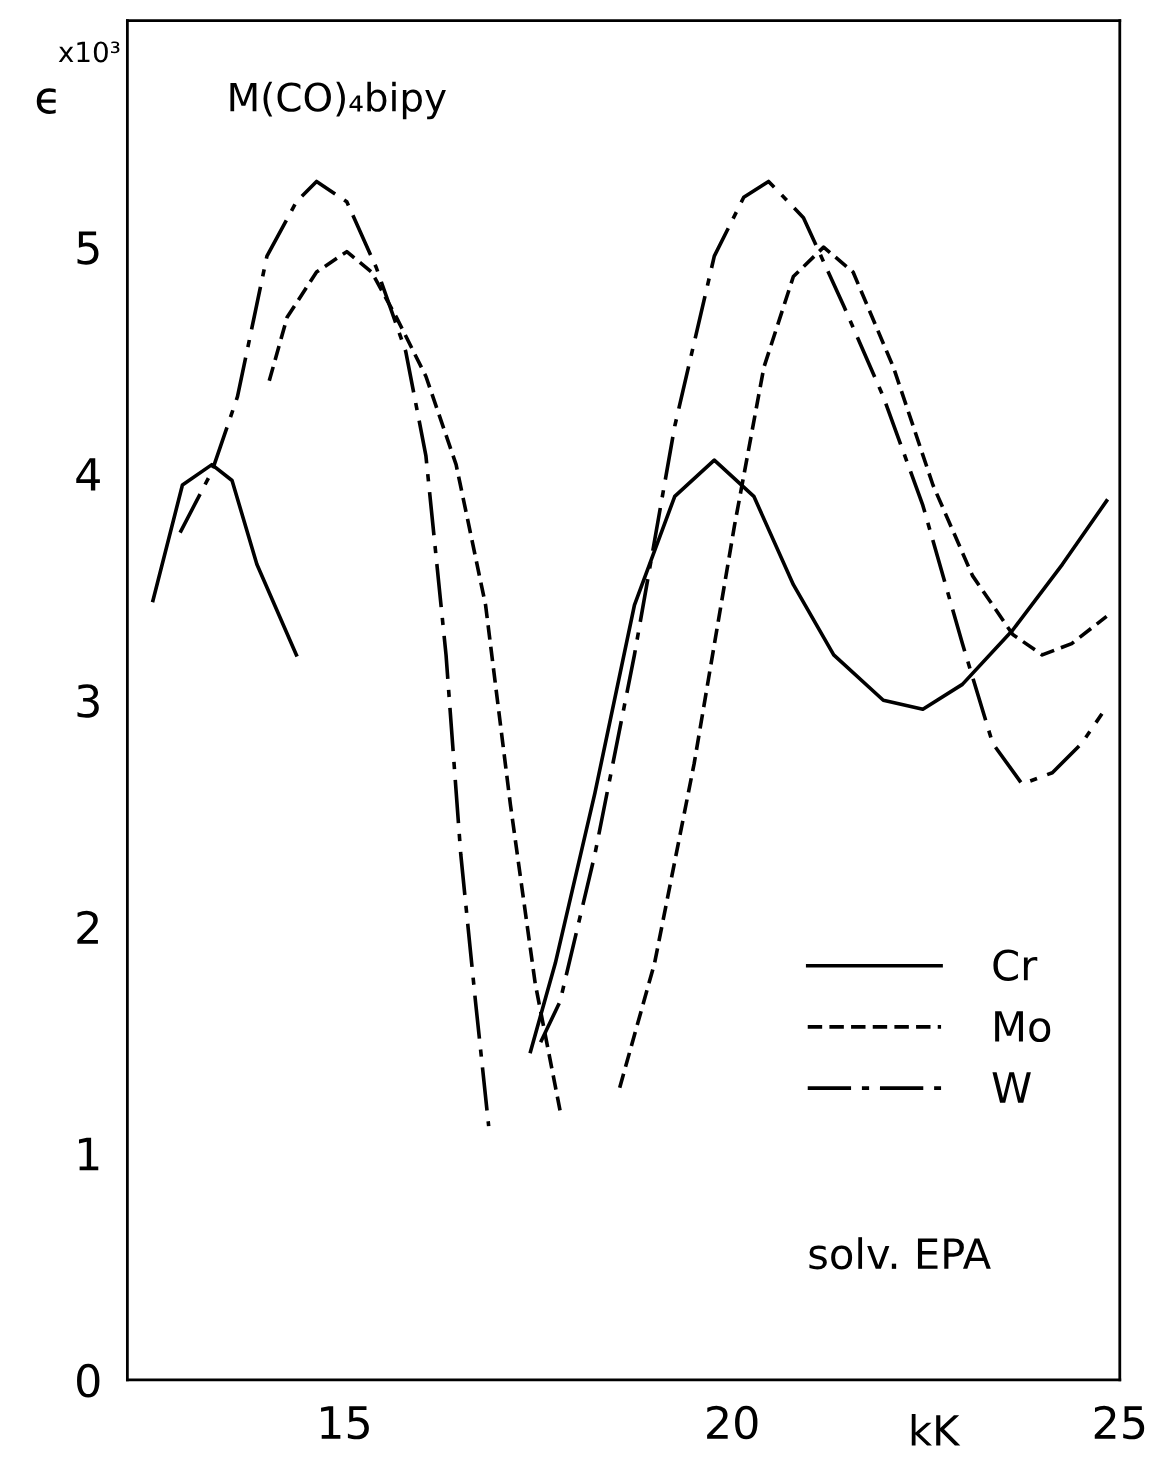 The image size is (1158, 1468). I want to click on y-axis-title: ϵ, so click(46, 101).